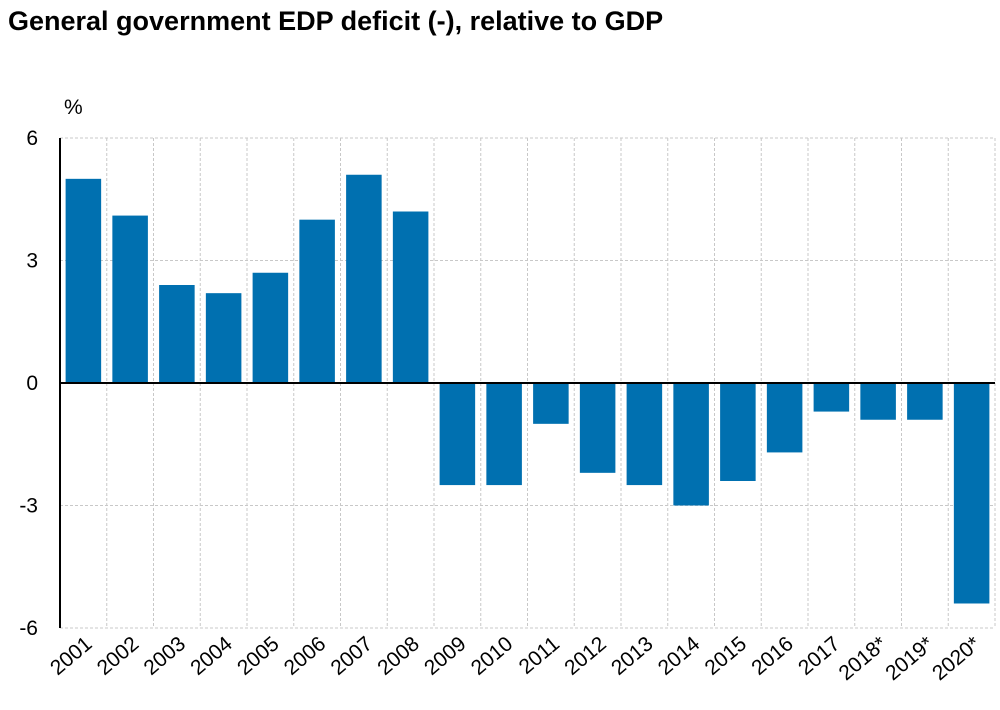 The image size is (1000, 710). What do you see at coordinates (223, 338) in the screenshot?
I see `bar-2004` at bounding box center [223, 338].